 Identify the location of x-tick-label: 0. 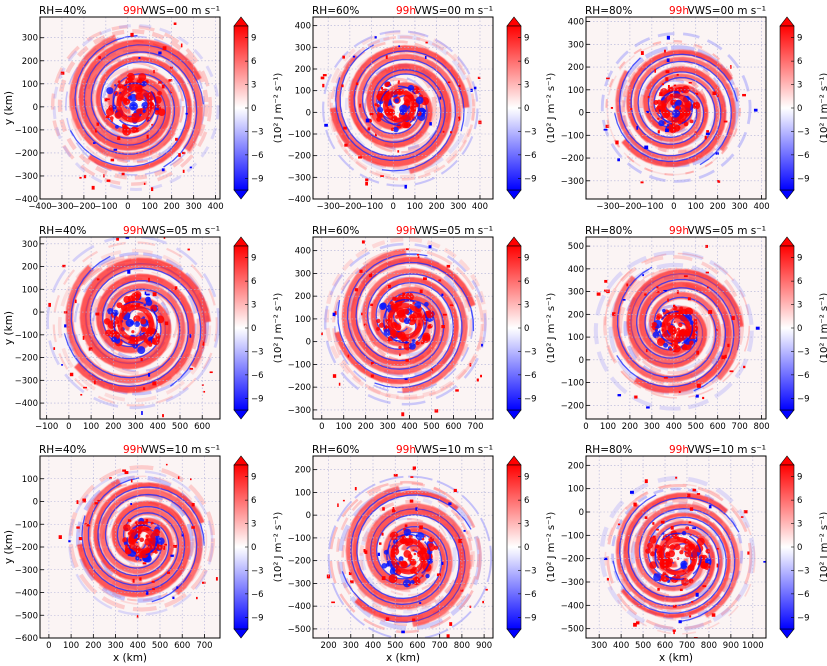
(673, 207).